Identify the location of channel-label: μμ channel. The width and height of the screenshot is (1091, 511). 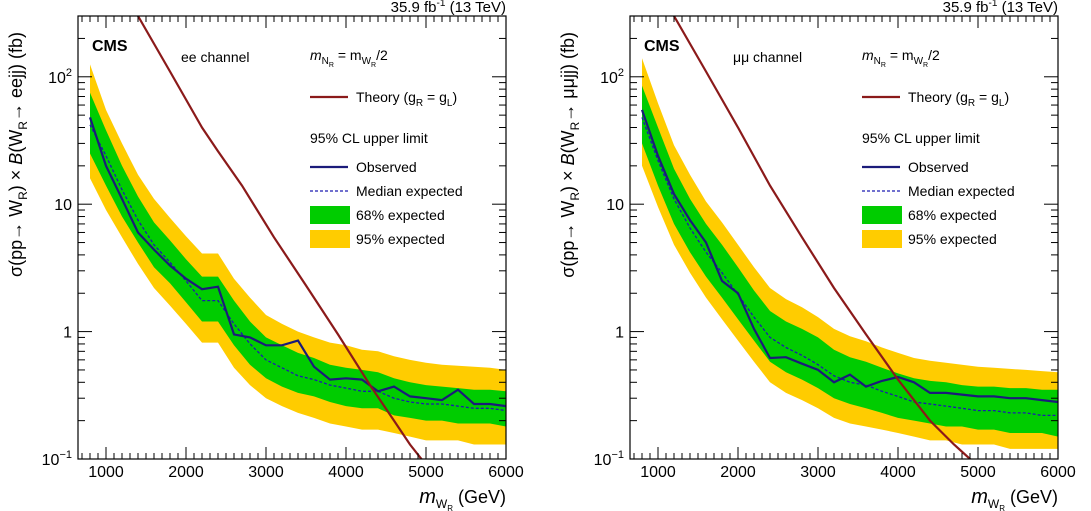
(767, 57).